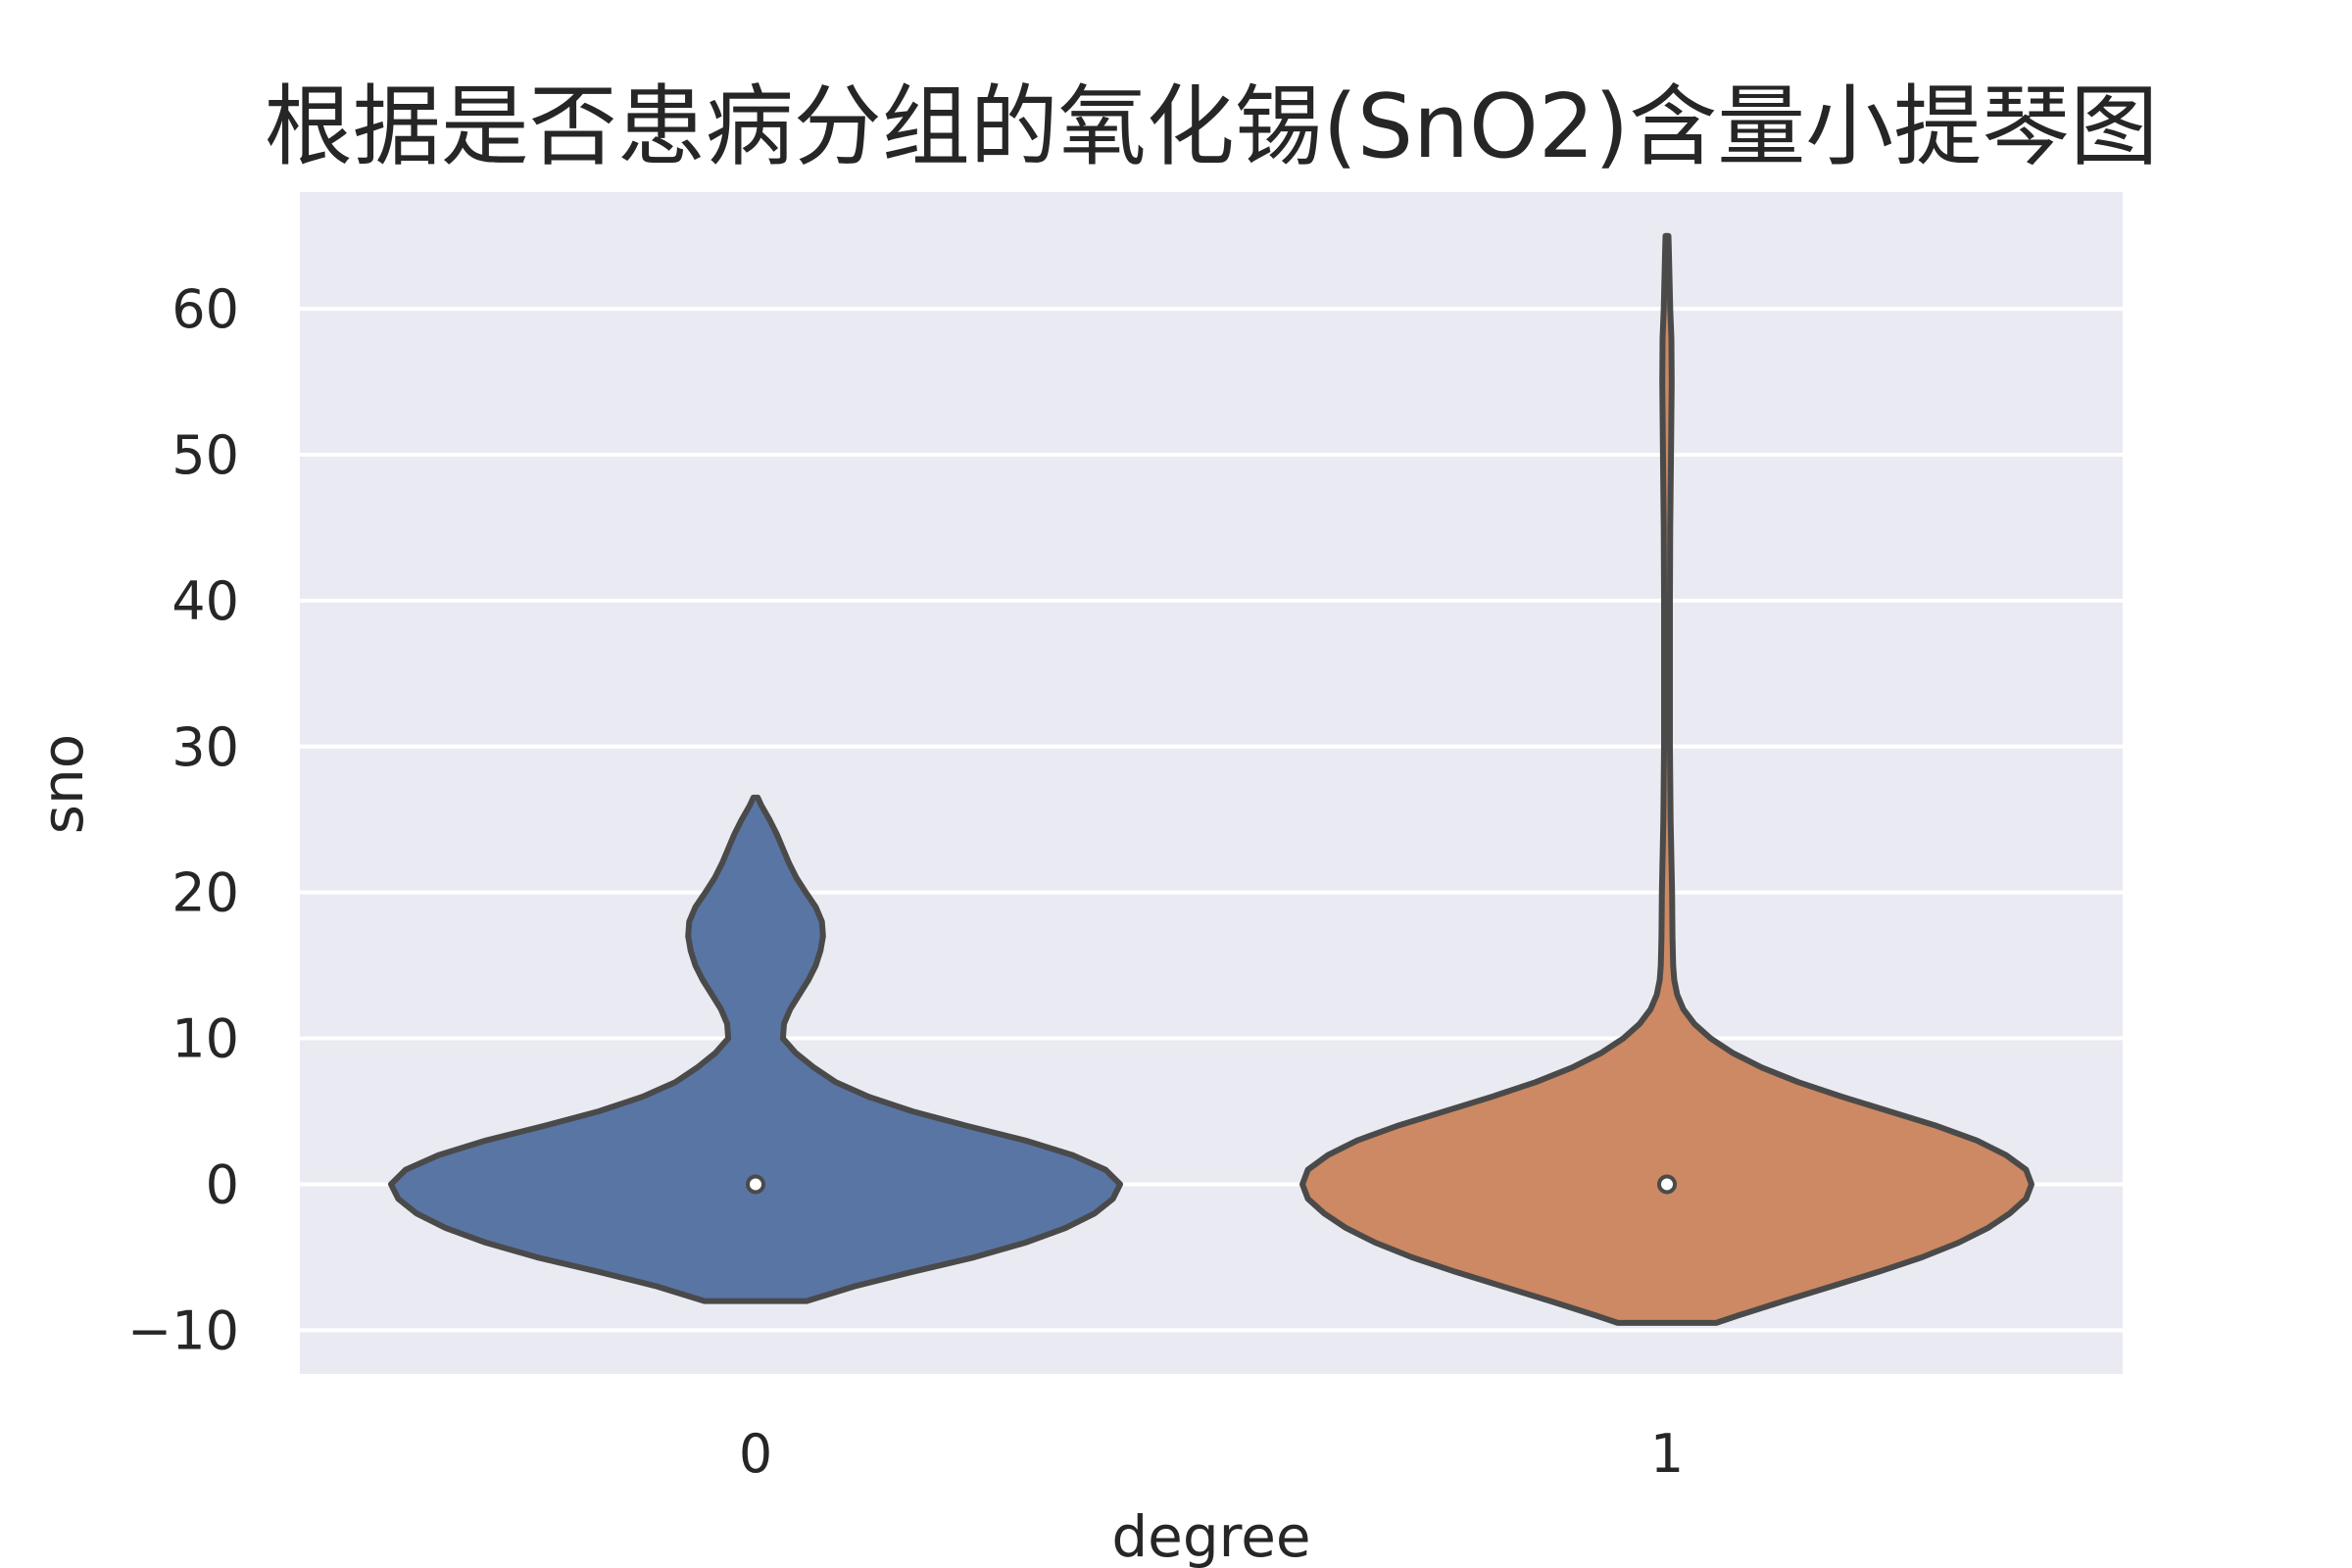  I want to click on y-tick-label: 20, so click(205, 893).